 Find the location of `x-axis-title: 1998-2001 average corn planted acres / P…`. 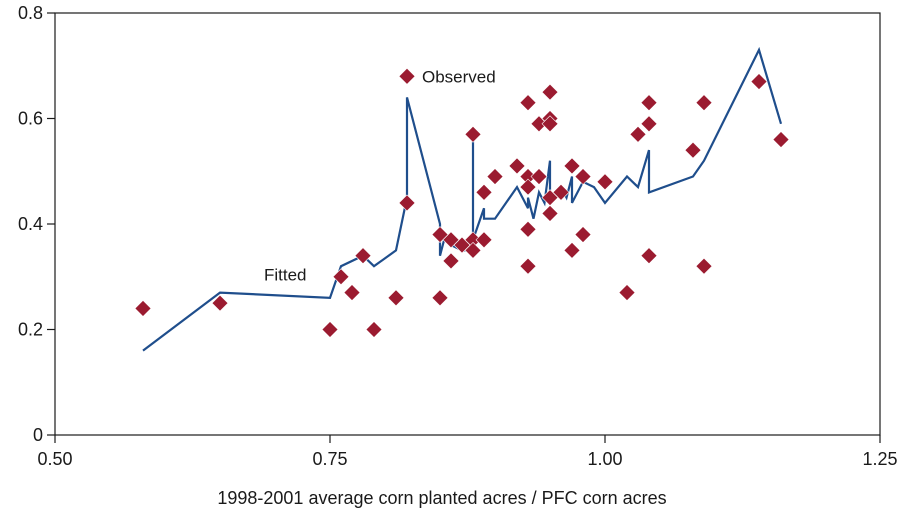

x-axis-title: 1998-2001 average corn planted acres / P… is located at coordinates (441, 498).